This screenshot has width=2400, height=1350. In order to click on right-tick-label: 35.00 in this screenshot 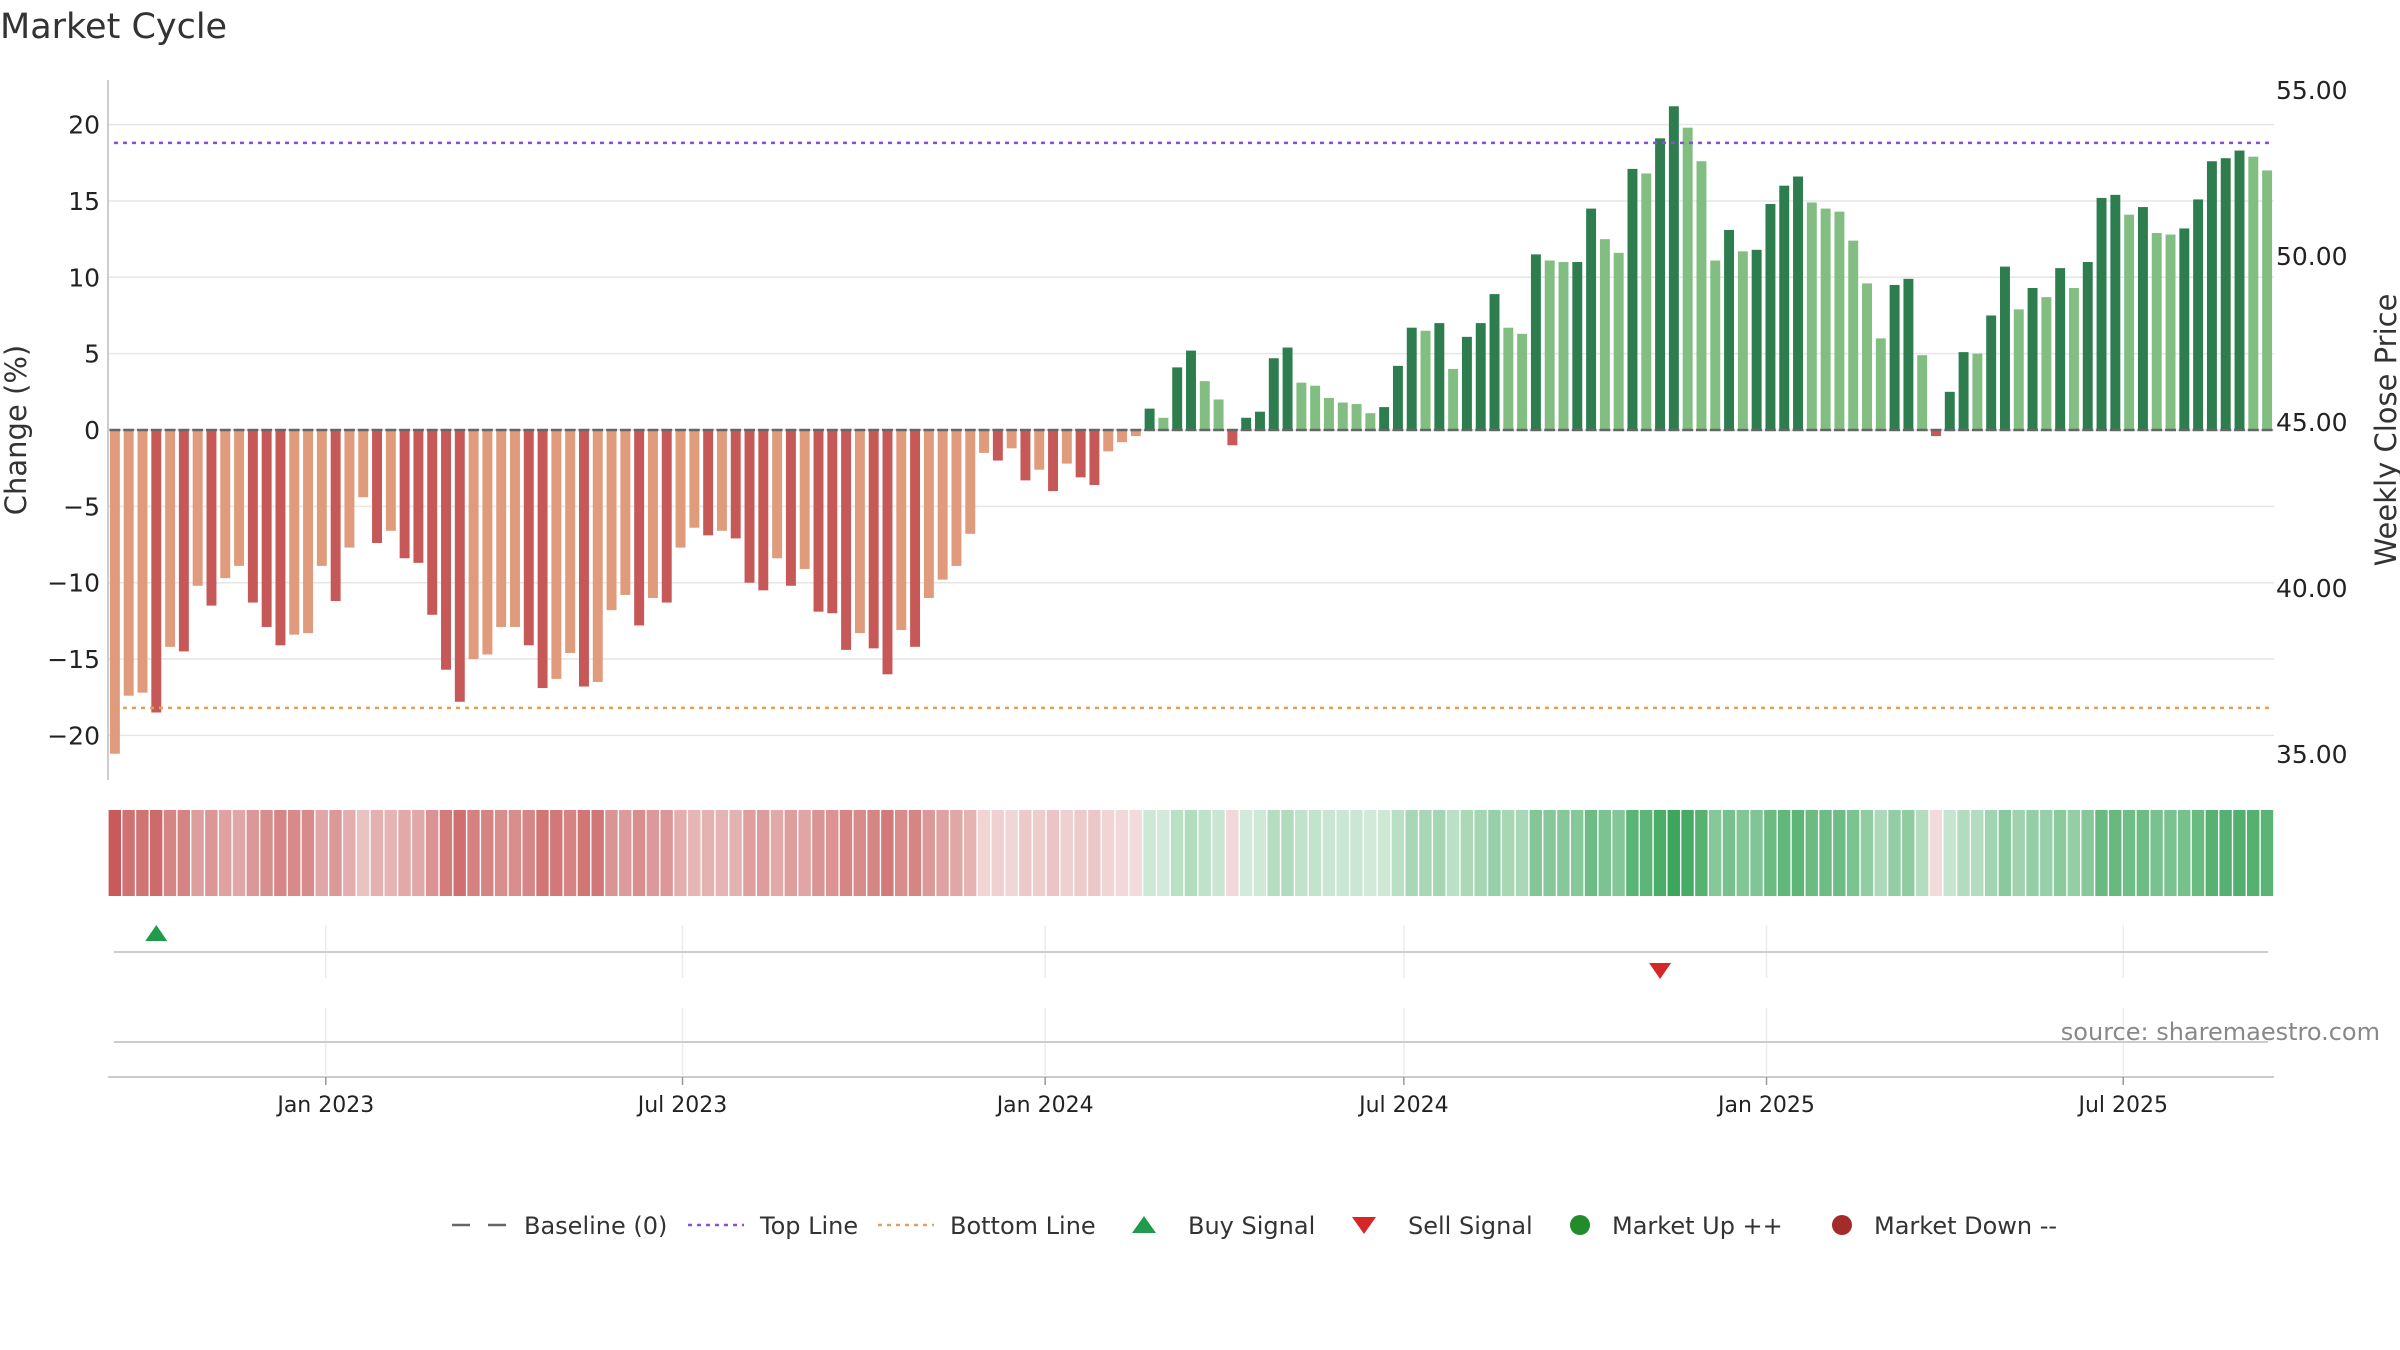, I will do `click(2312, 754)`.